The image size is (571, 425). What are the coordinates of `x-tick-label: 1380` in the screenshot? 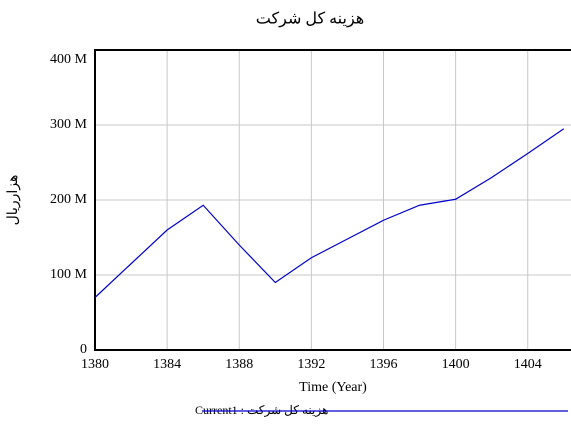 It's located at (95, 364).